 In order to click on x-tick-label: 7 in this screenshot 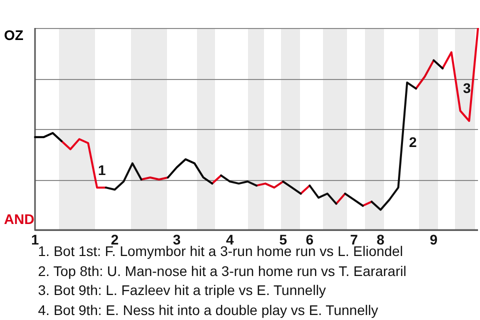, I will do `click(354, 239)`.